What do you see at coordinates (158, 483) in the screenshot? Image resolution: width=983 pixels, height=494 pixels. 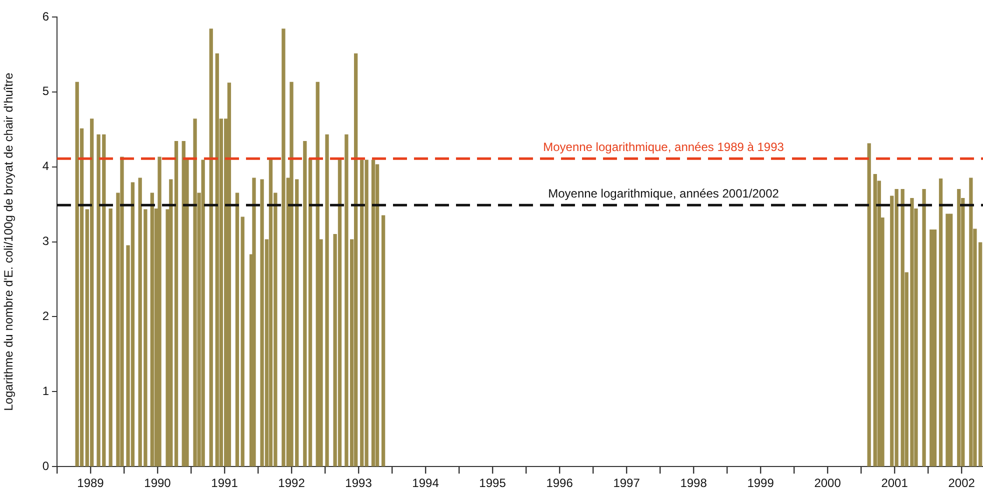 I see `x-tick-label: 1990` at bounding box center [158, 483].